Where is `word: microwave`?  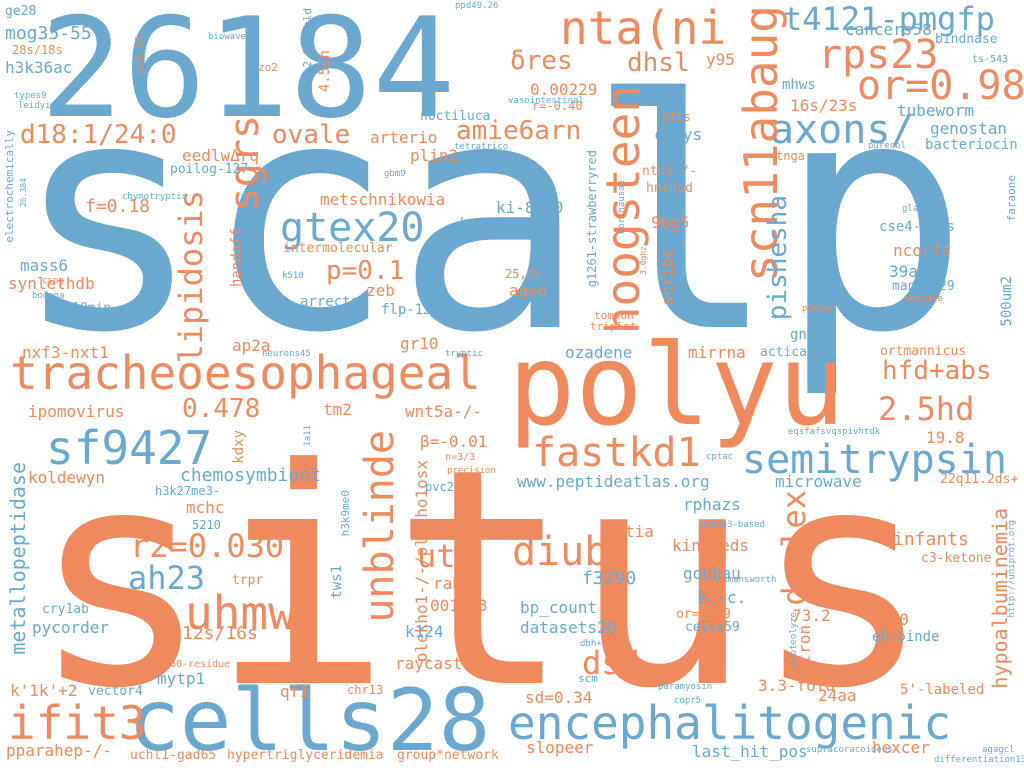
word: microwave is located at coordinates (818, 481).